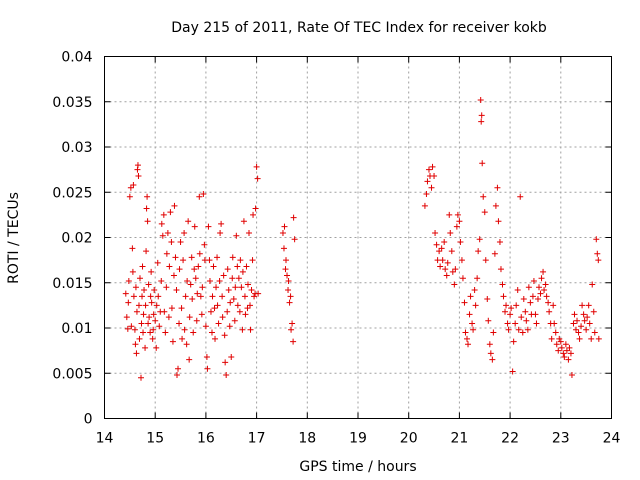 Image resolution: width=640 pixels, height=480 pixels. I want to click on y-tick-label: 0.015, so click(72, 284).